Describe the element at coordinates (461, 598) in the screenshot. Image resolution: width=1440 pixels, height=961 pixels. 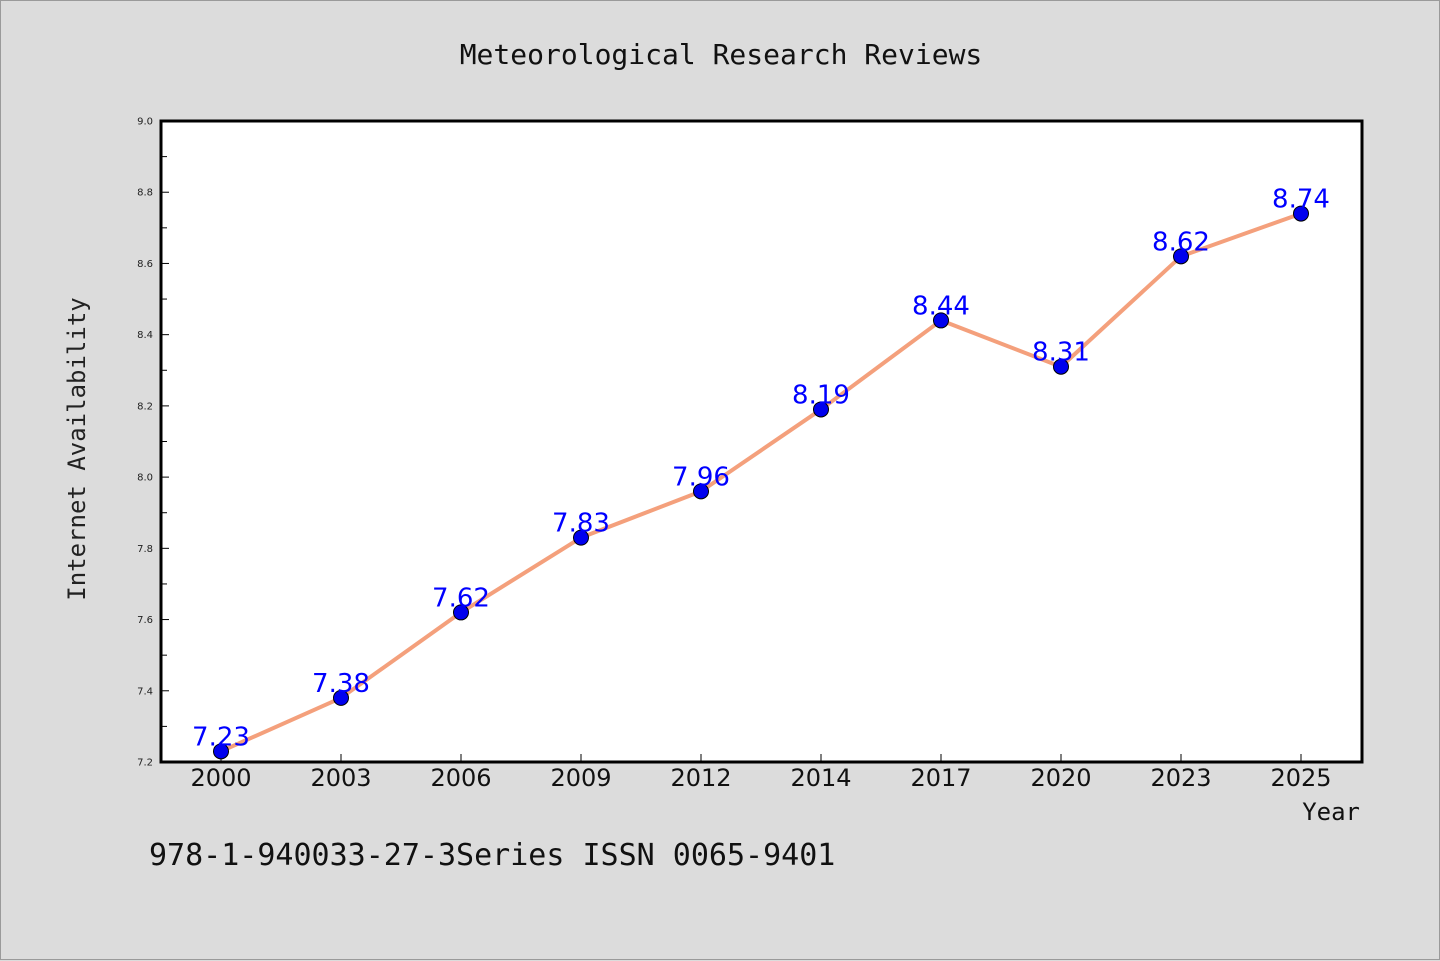
I see `data-label: 7.62` at that location.